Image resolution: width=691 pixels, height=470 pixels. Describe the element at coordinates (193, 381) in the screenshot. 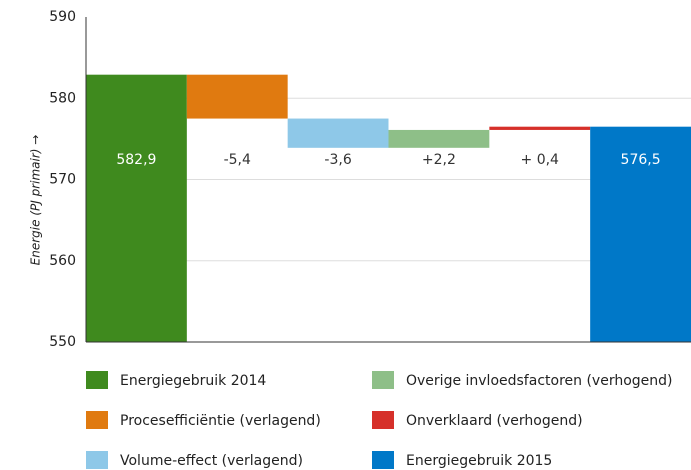

I see `legend-label: Energiegebruik 2014` at that location.